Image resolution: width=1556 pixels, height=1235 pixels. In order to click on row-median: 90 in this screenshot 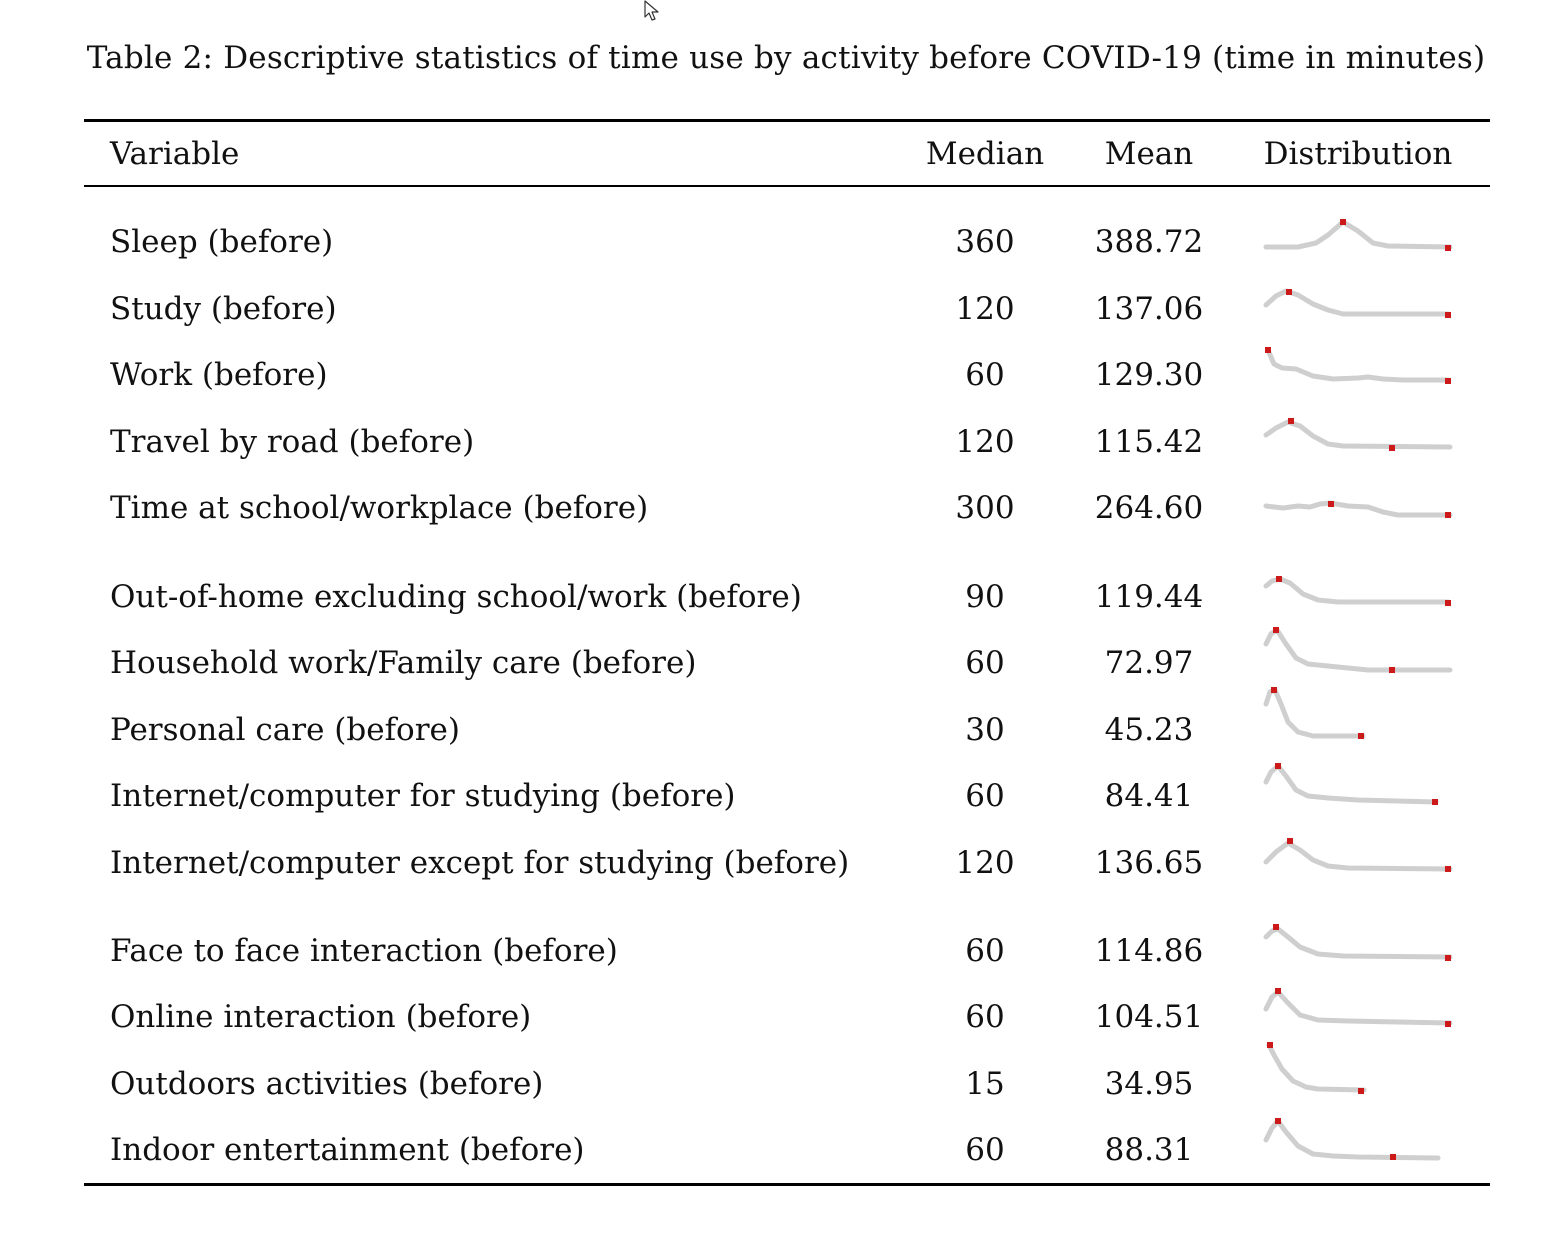, I will do `click(985, 597)`.